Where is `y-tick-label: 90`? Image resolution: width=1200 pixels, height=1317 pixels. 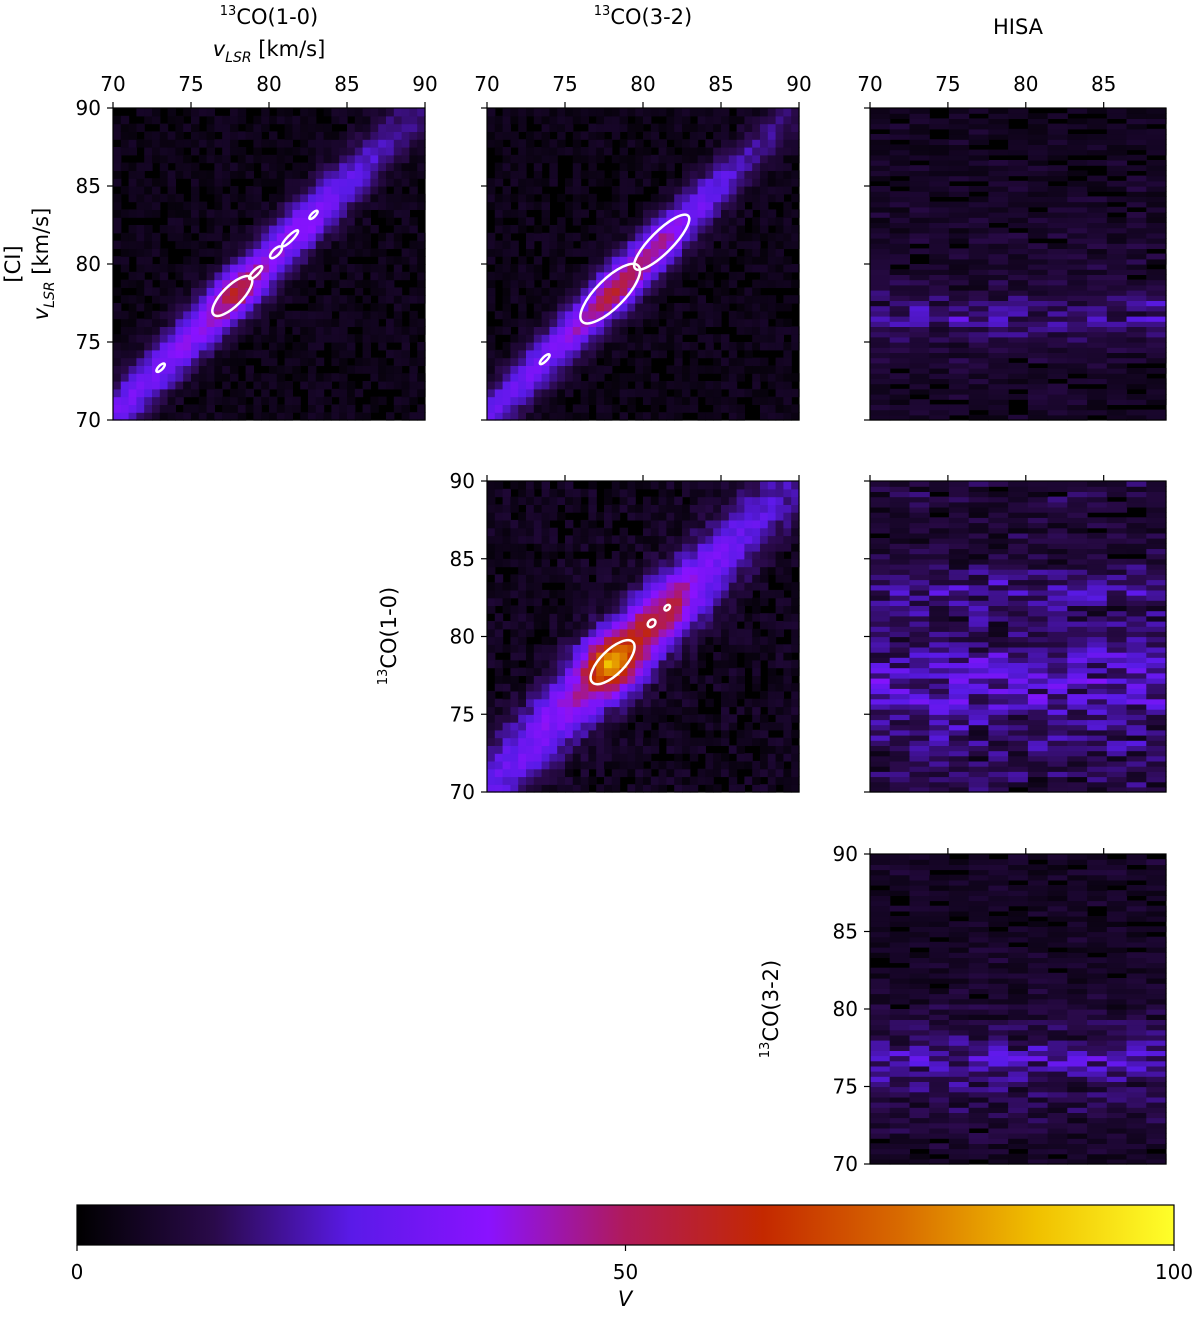
y-tick-label: 90 is located at coordinates (462, 481).